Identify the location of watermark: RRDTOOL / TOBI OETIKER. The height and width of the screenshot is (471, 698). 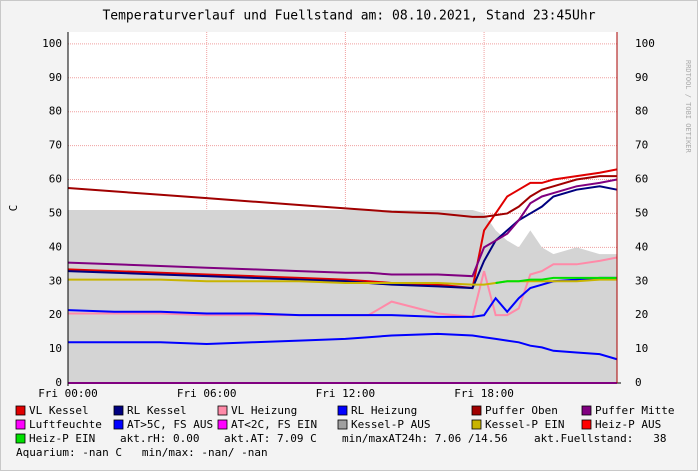
(688, 107).